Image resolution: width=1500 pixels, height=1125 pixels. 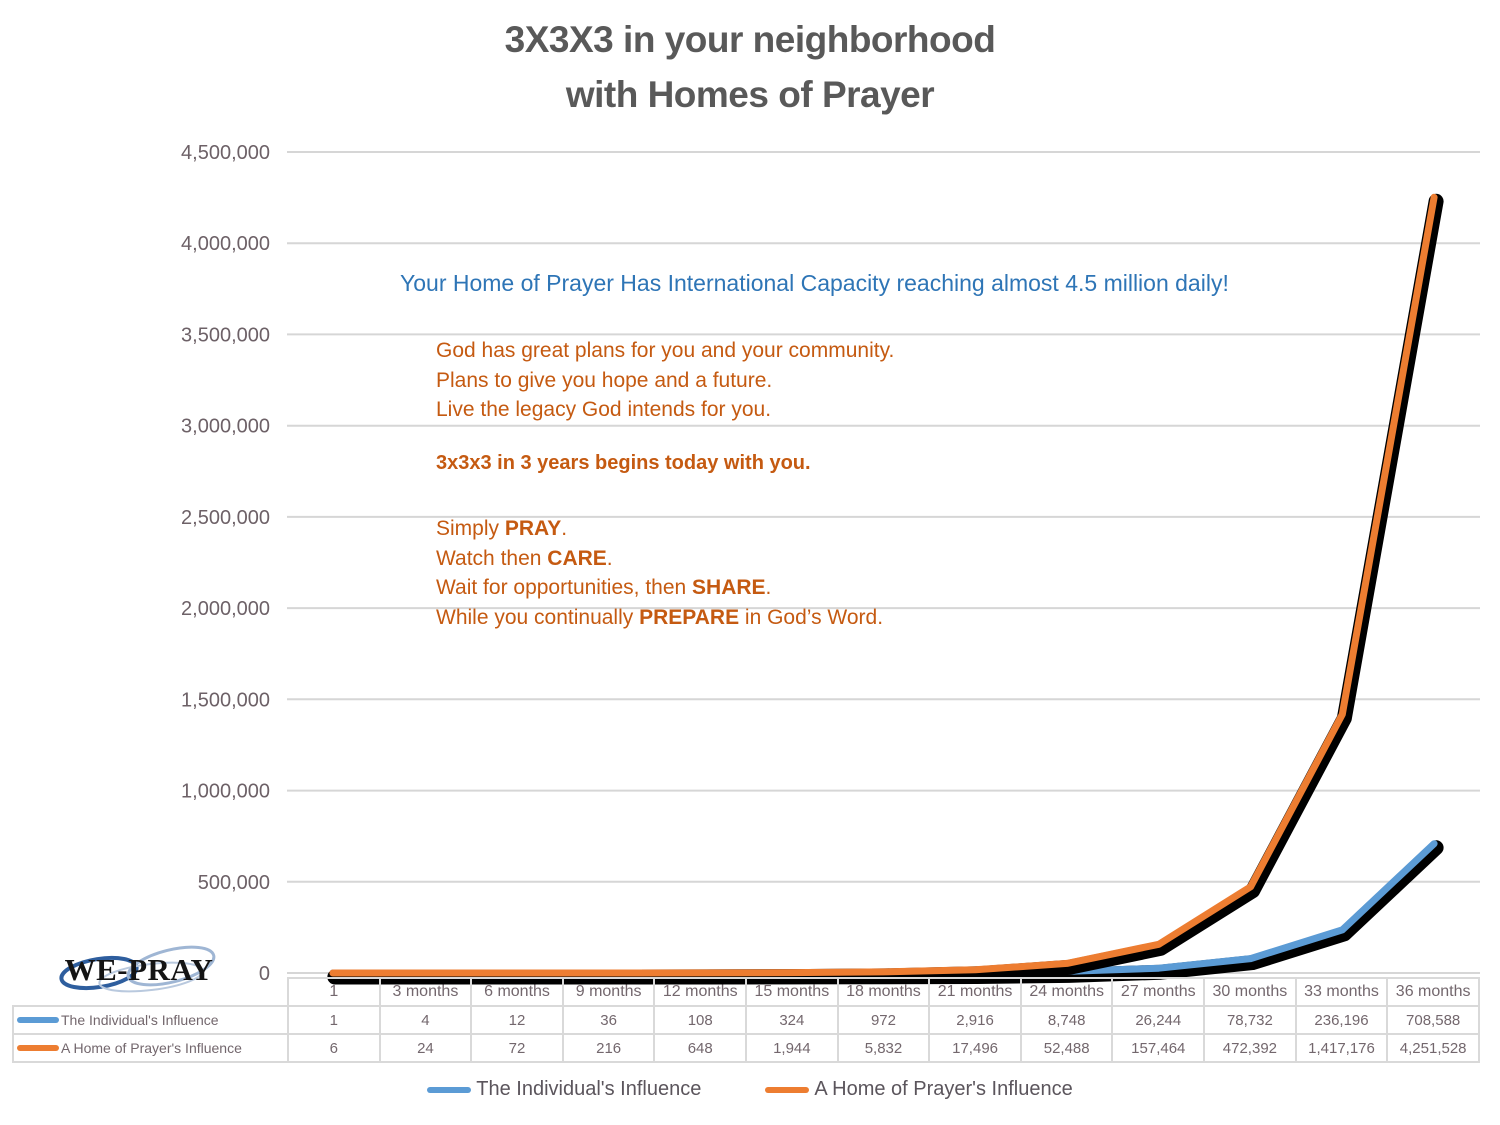 What do you see at coordinates (943, 1089) in the screenshot?
I see `legend-label: A Home of Prayer's Influence` at bounding box center [943, 1089].